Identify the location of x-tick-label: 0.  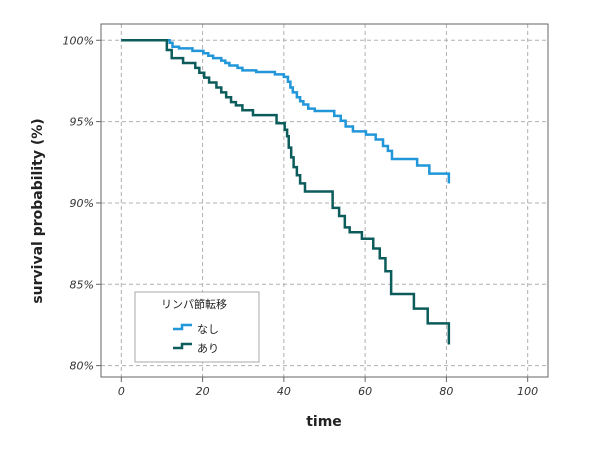
(121, 391).